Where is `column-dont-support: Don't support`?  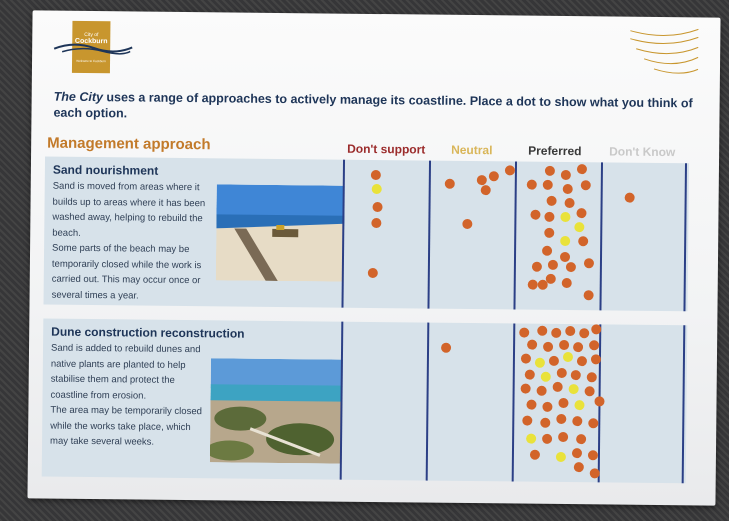
column-dont-support: Don't support is located at coordinates (386, 149).